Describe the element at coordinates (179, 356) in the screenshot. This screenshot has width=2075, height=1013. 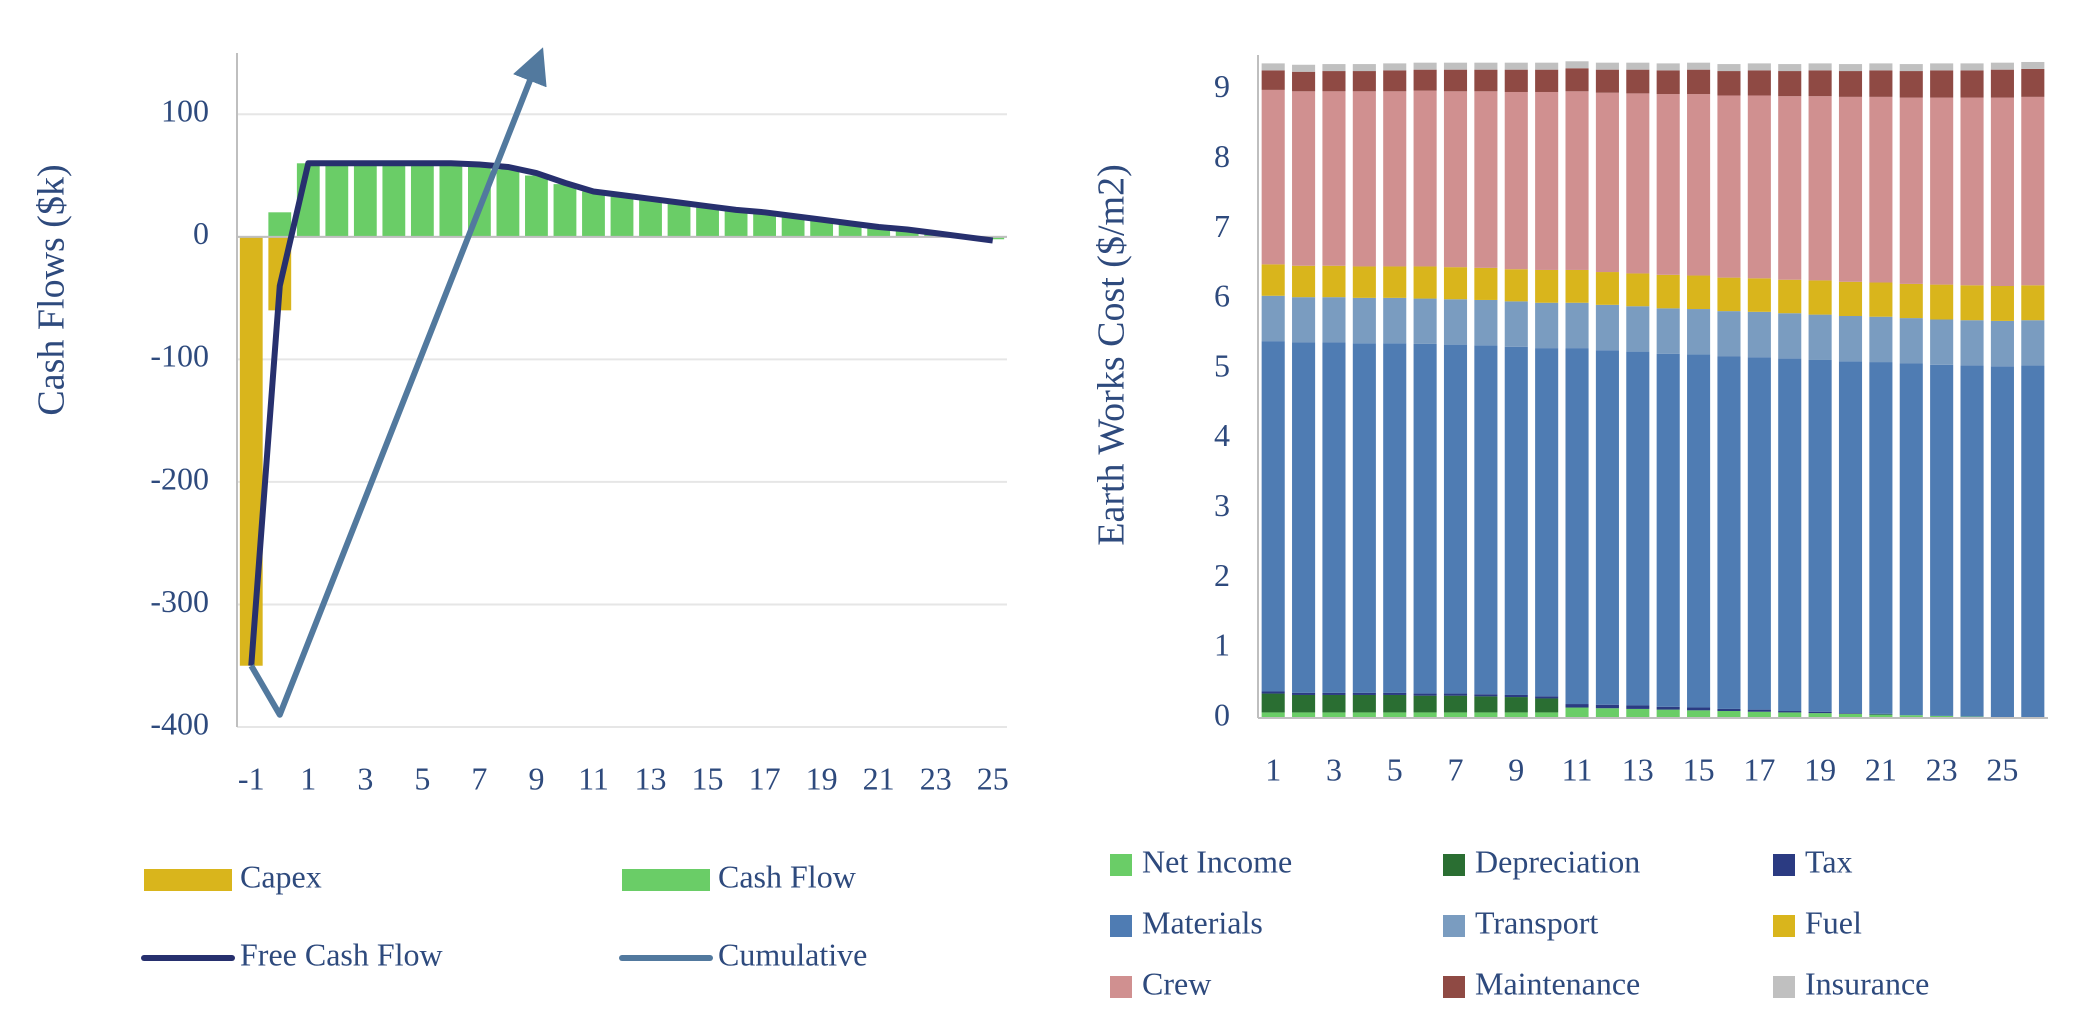
I see `y-tick-label: -100` at that location.